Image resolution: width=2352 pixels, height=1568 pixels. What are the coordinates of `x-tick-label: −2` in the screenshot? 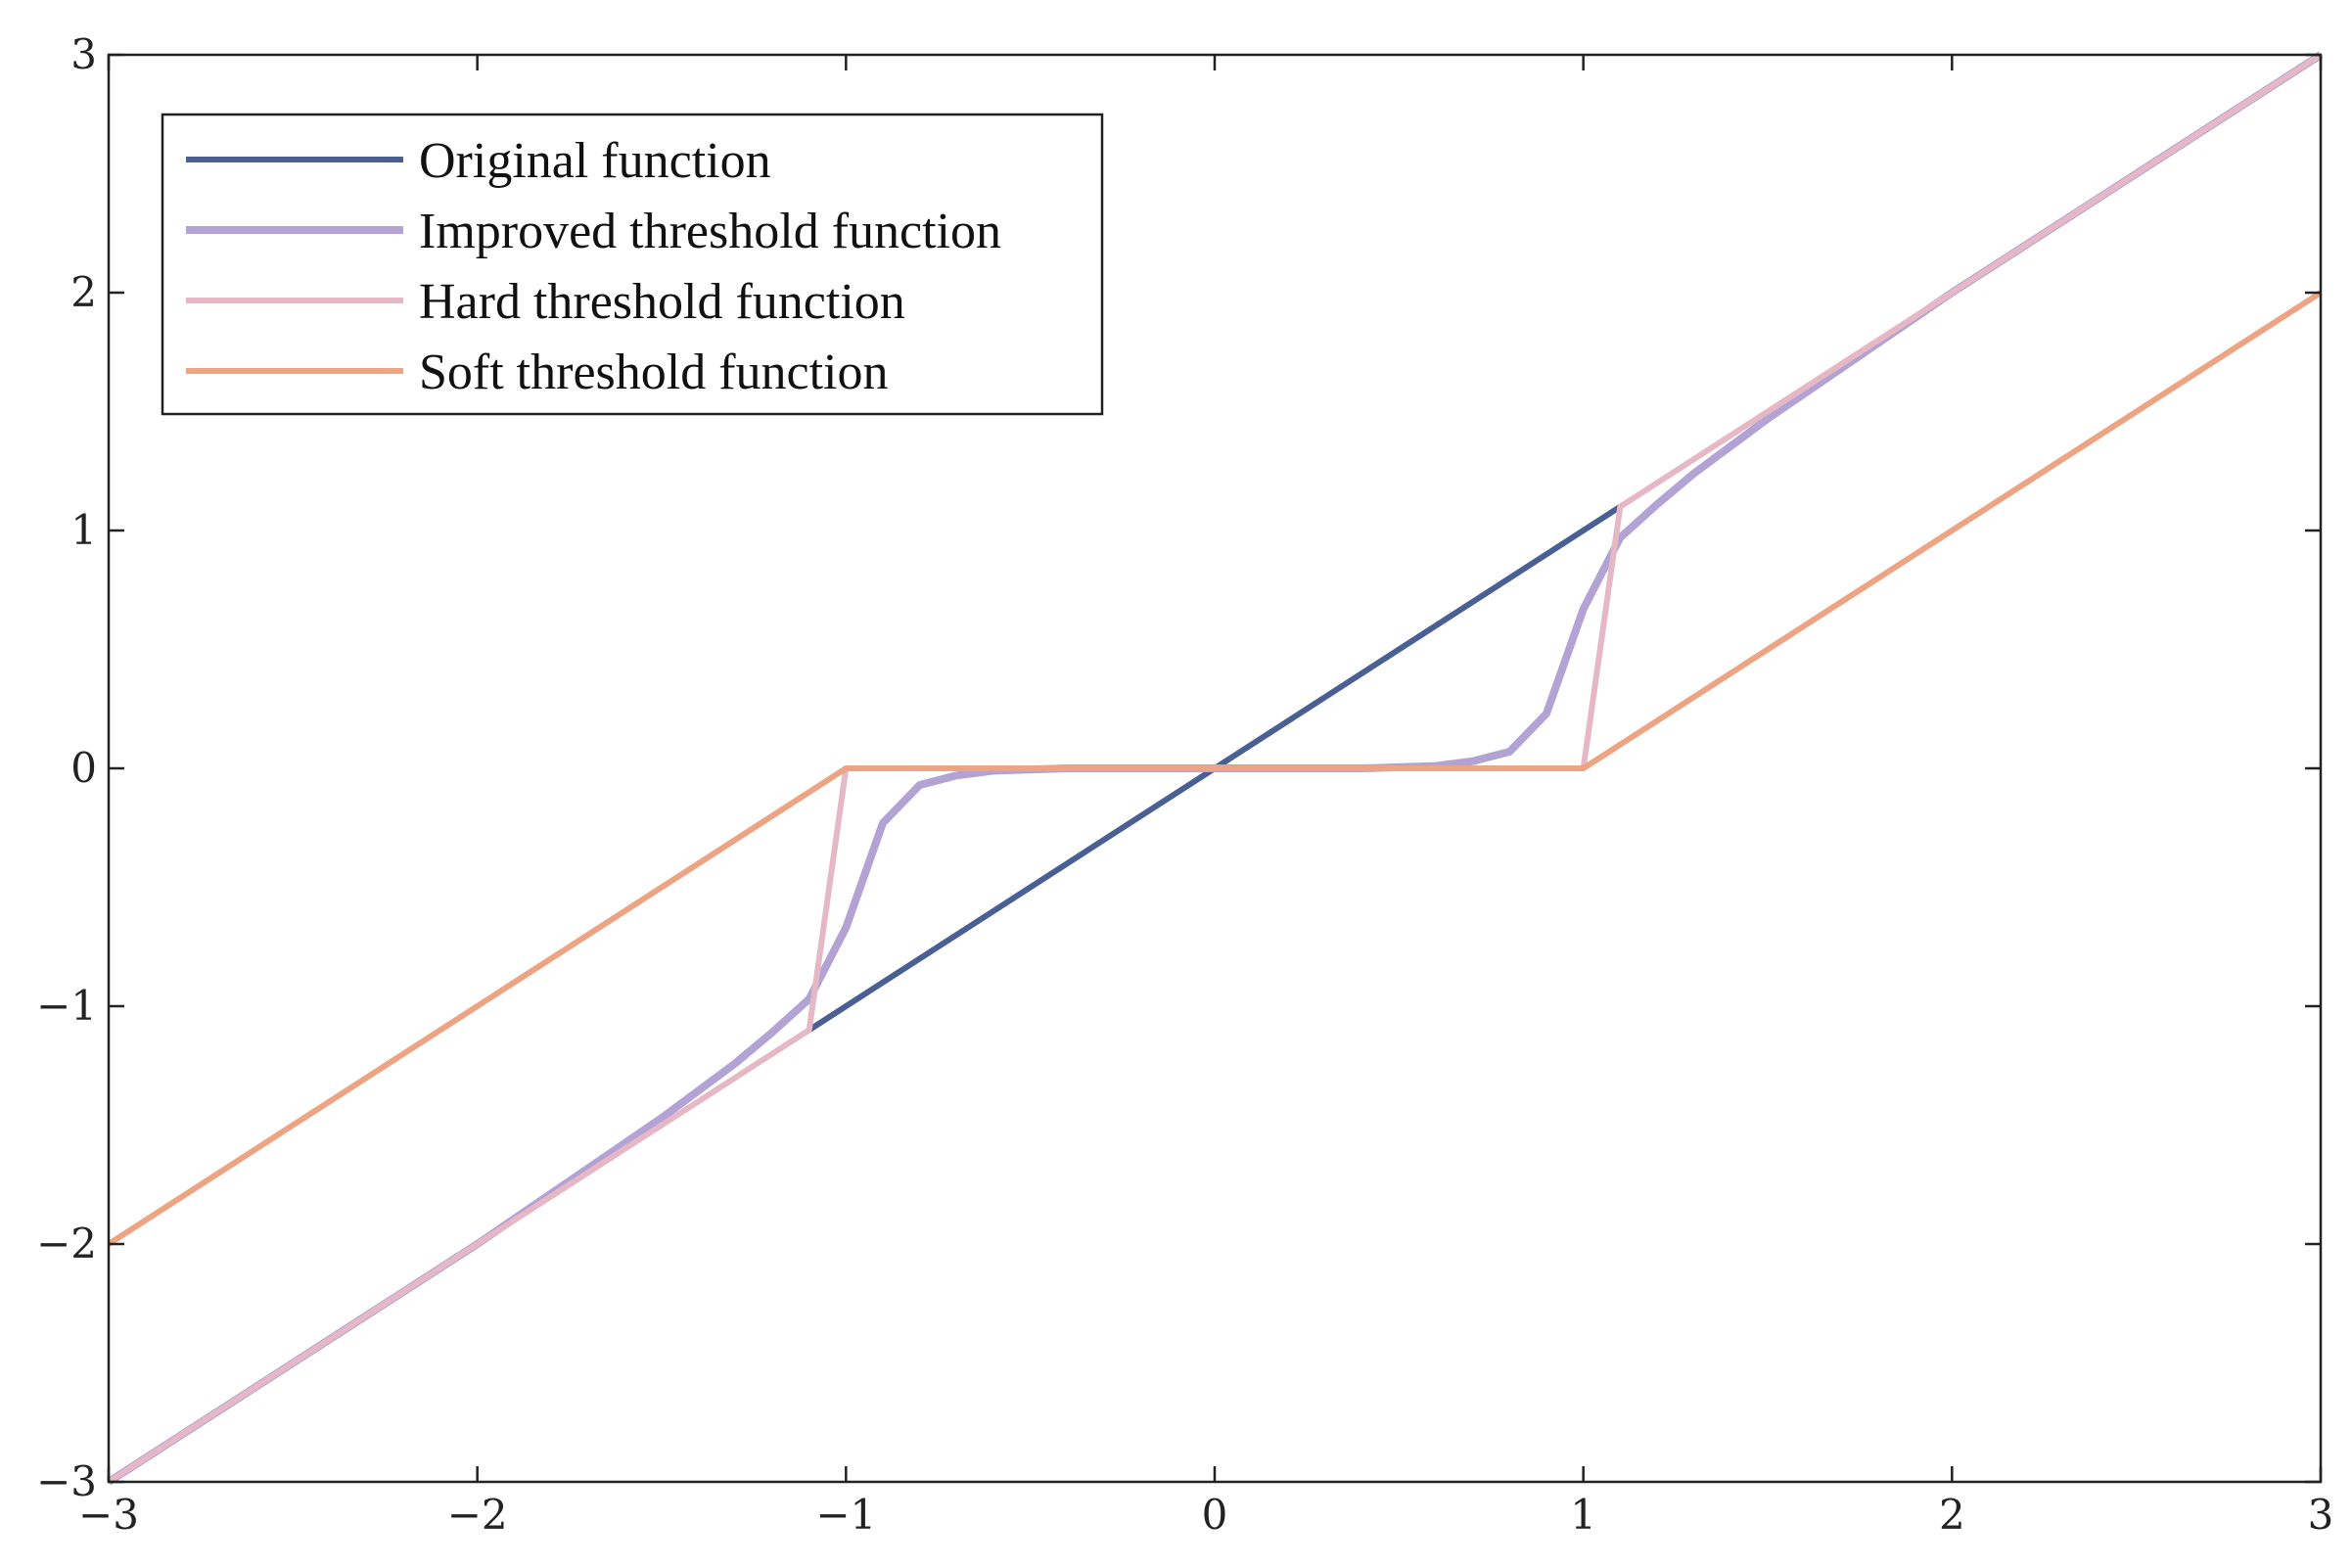 It's located at (477, 1515).